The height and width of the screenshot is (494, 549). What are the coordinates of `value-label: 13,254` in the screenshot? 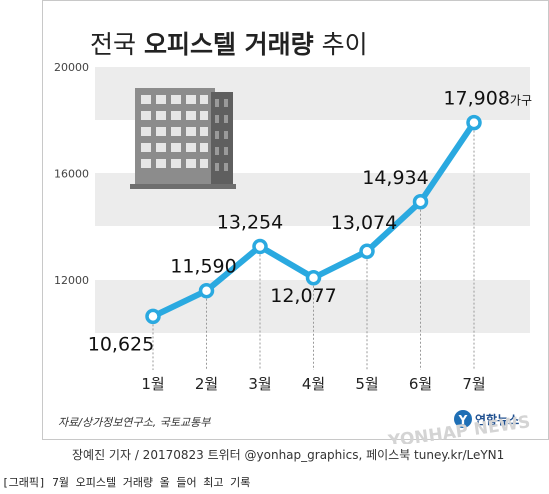 It's located at (250, 222).